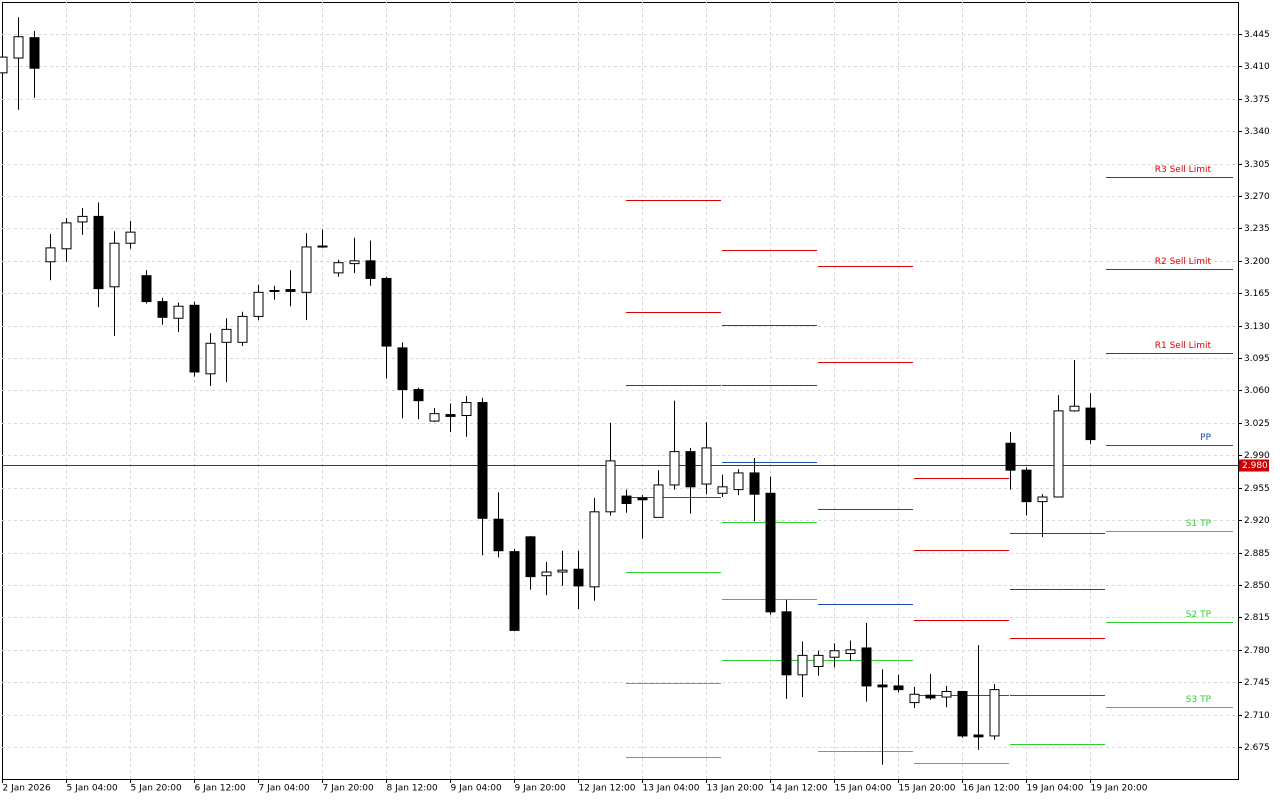 This screenshot has width=1280, height=800. I want to click on x-tick-label: 7 Jan 04:00, so click(285, 789).